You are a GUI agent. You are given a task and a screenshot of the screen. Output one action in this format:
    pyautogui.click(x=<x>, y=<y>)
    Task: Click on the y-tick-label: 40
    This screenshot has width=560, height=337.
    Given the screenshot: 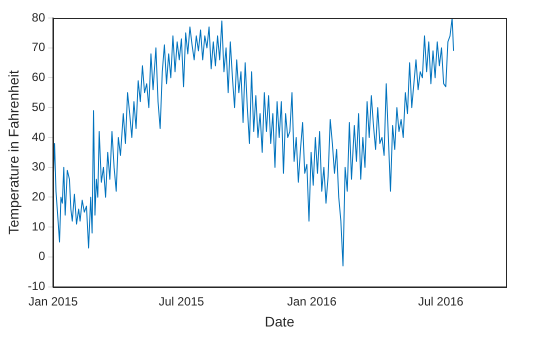 What is the action you would take?
    pyautogui.click(x=39, y=137)
    